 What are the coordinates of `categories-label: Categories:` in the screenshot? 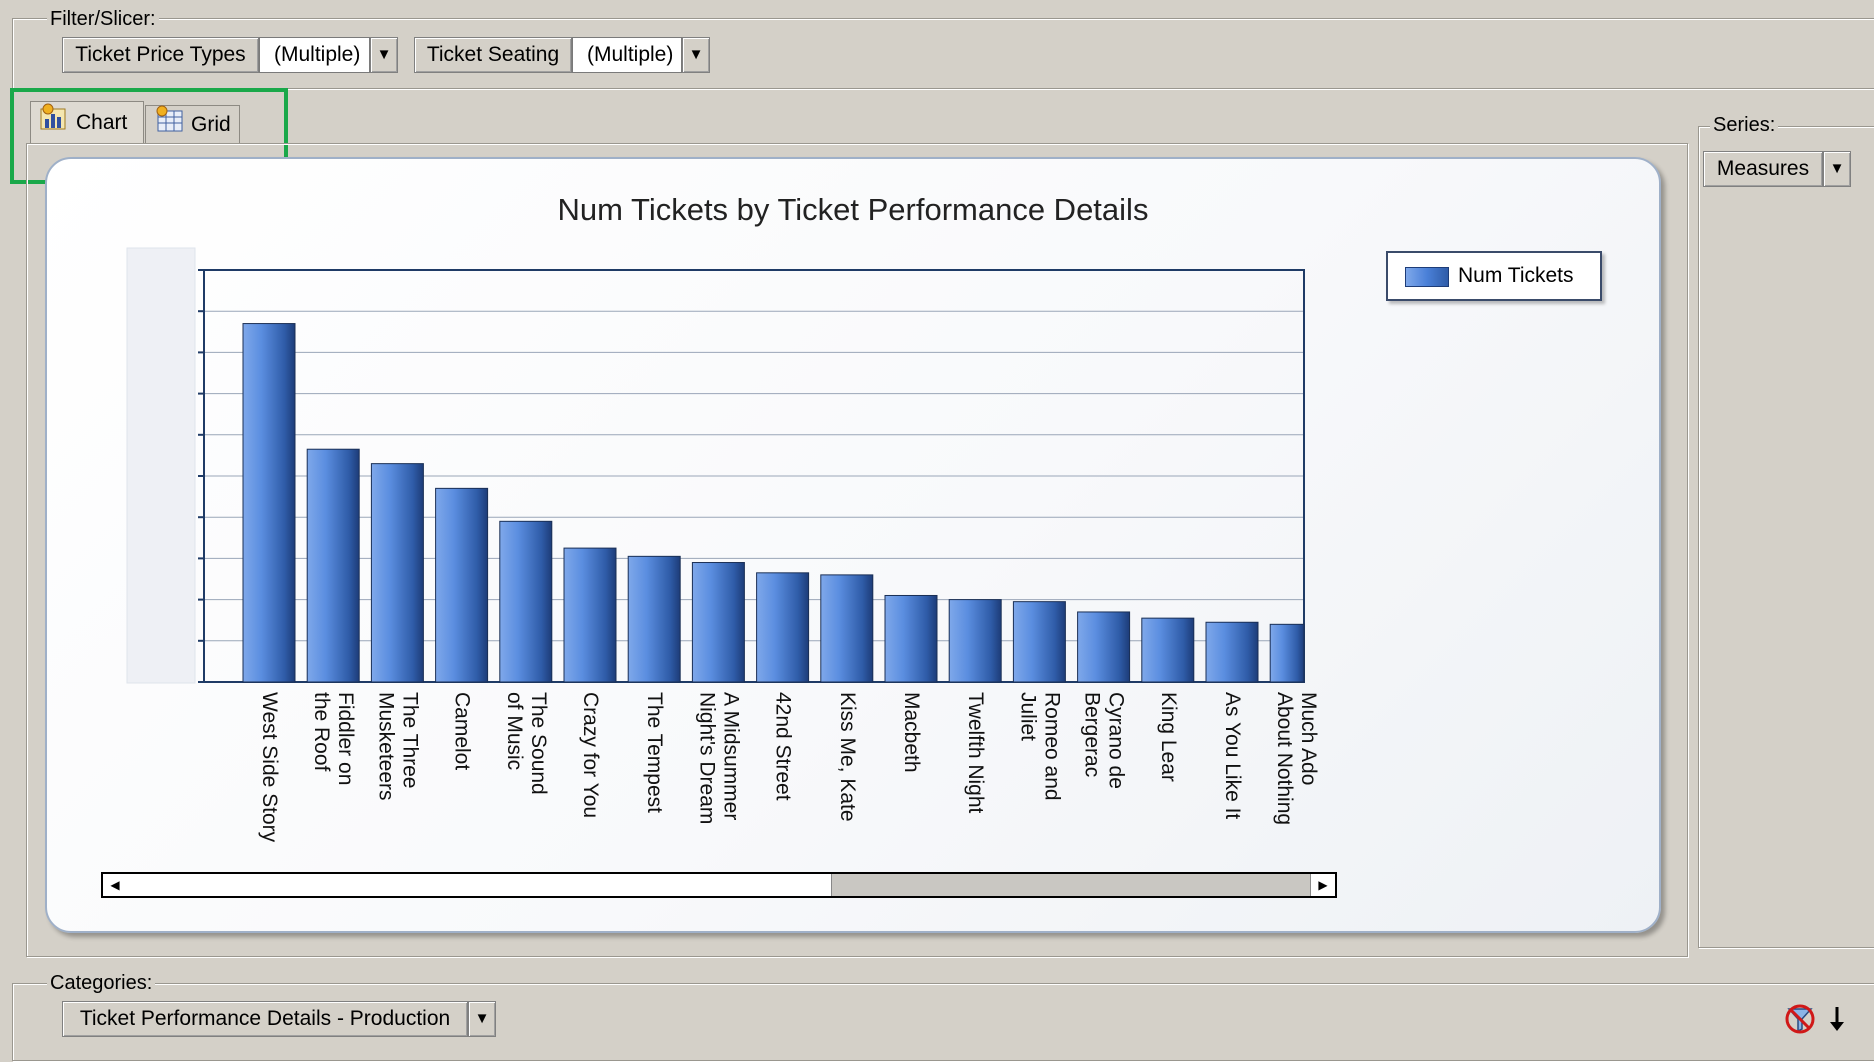 It's located at (101, 983).